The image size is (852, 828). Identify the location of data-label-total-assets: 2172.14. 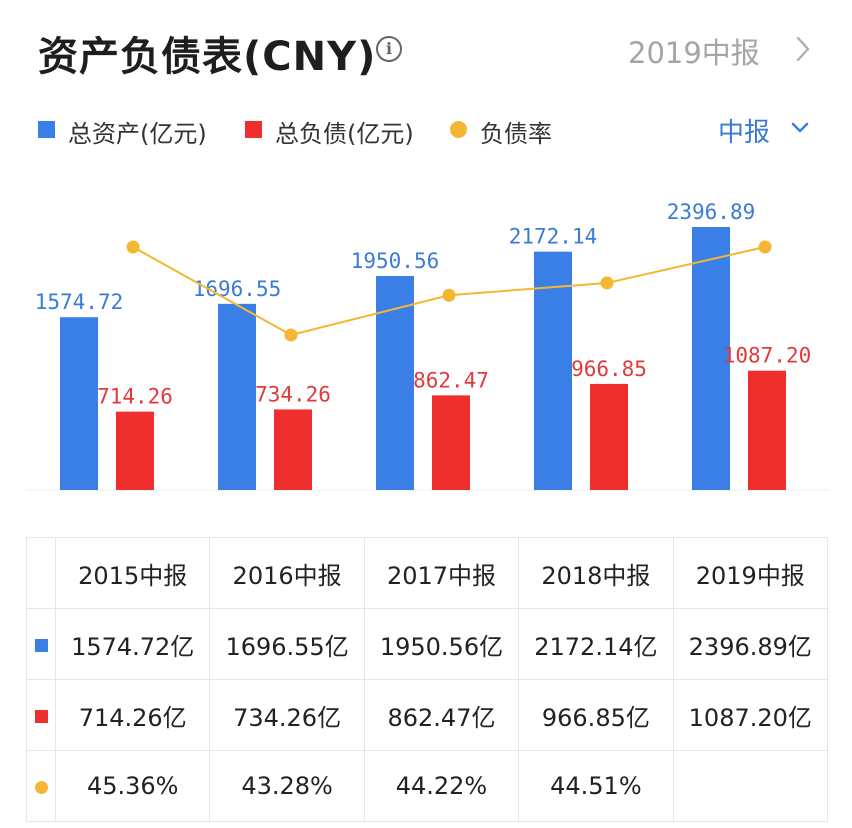
(553, 237).